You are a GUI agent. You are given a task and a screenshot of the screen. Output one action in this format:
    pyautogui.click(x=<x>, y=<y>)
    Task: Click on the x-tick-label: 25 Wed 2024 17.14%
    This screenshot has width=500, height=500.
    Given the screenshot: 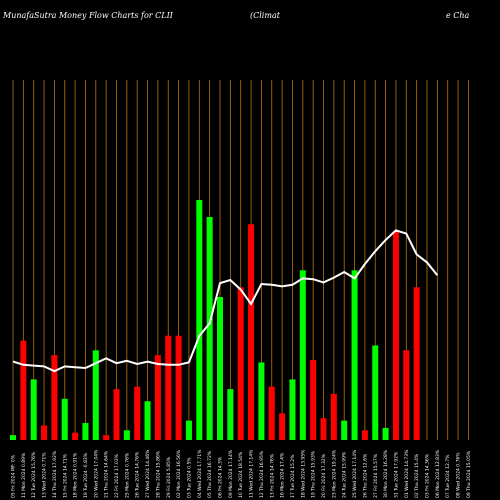 What is the action you would take?
    pyautogui.click(x=355, y=473)
    